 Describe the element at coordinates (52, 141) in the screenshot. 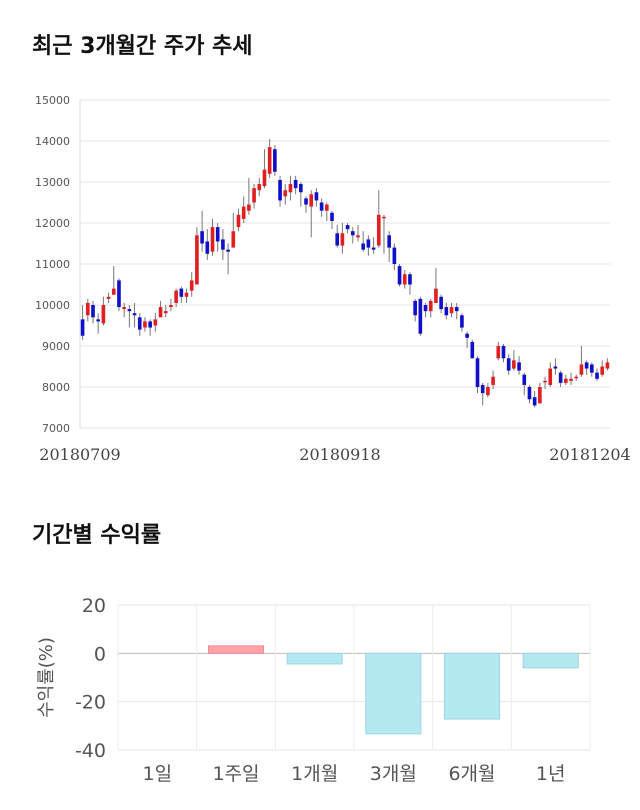

I see `trend-y-tick-label: 14000` at that location.